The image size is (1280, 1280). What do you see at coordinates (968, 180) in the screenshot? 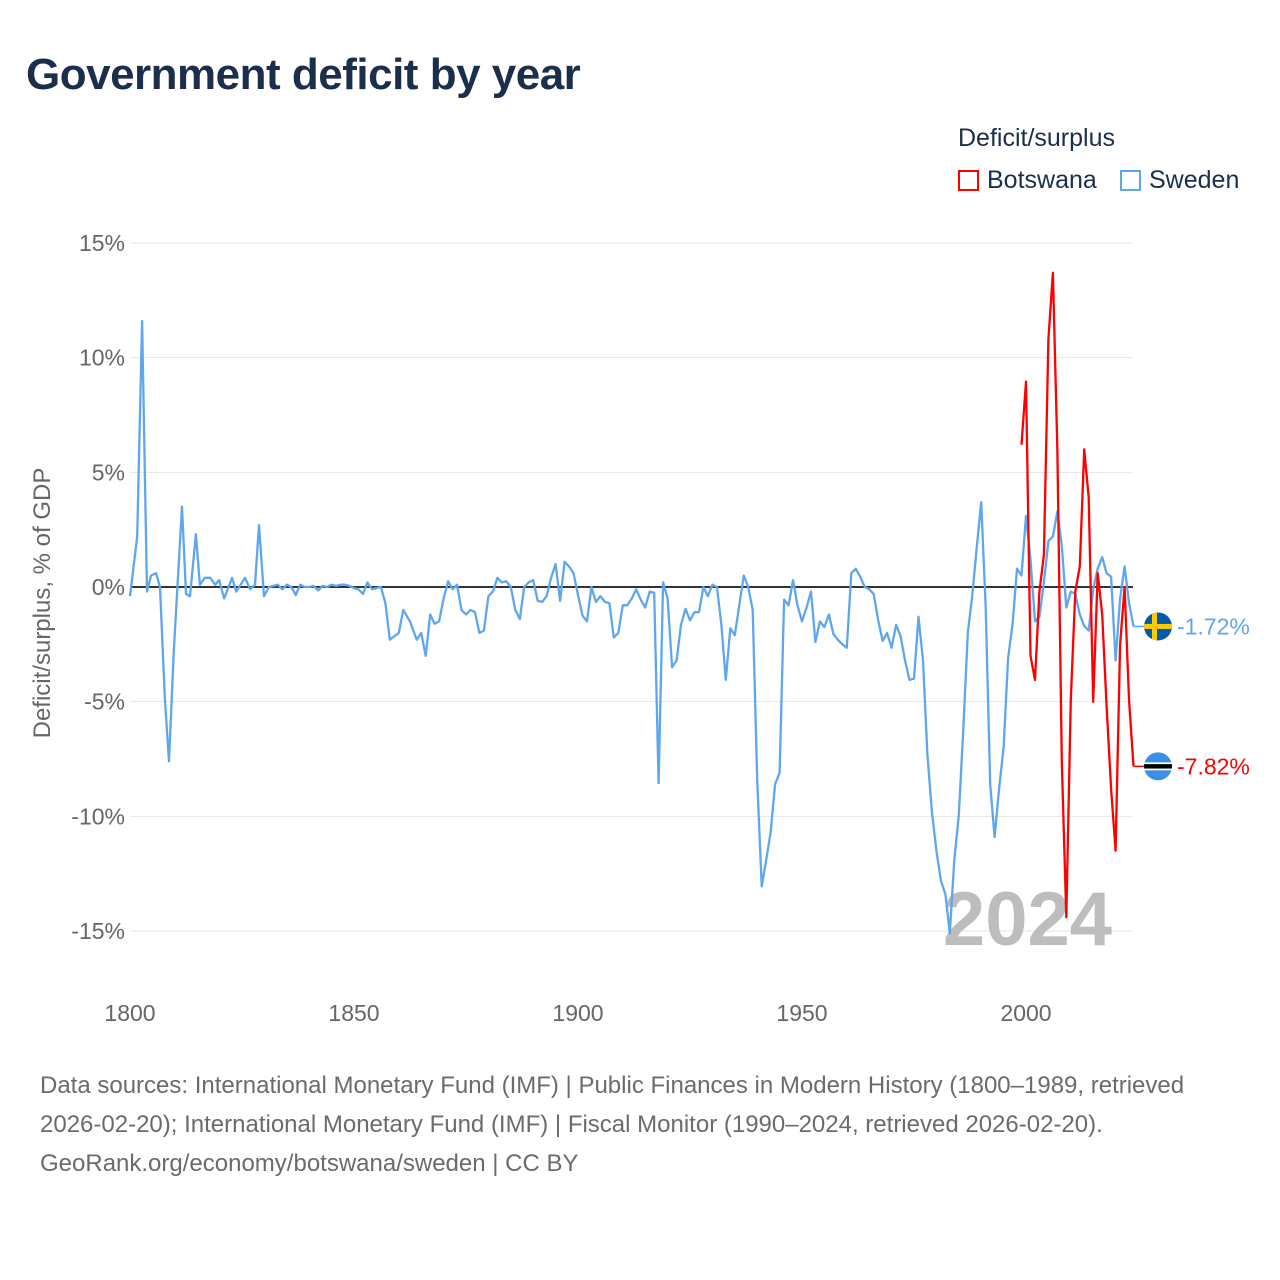
I see `legend-swatch-botswana` at bounding box center [968, 180].